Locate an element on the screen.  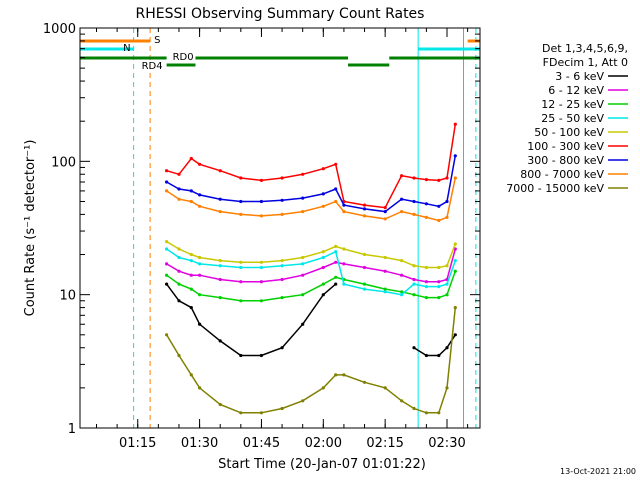
y-tick-label: 1 is located at coordinates (72, 429).